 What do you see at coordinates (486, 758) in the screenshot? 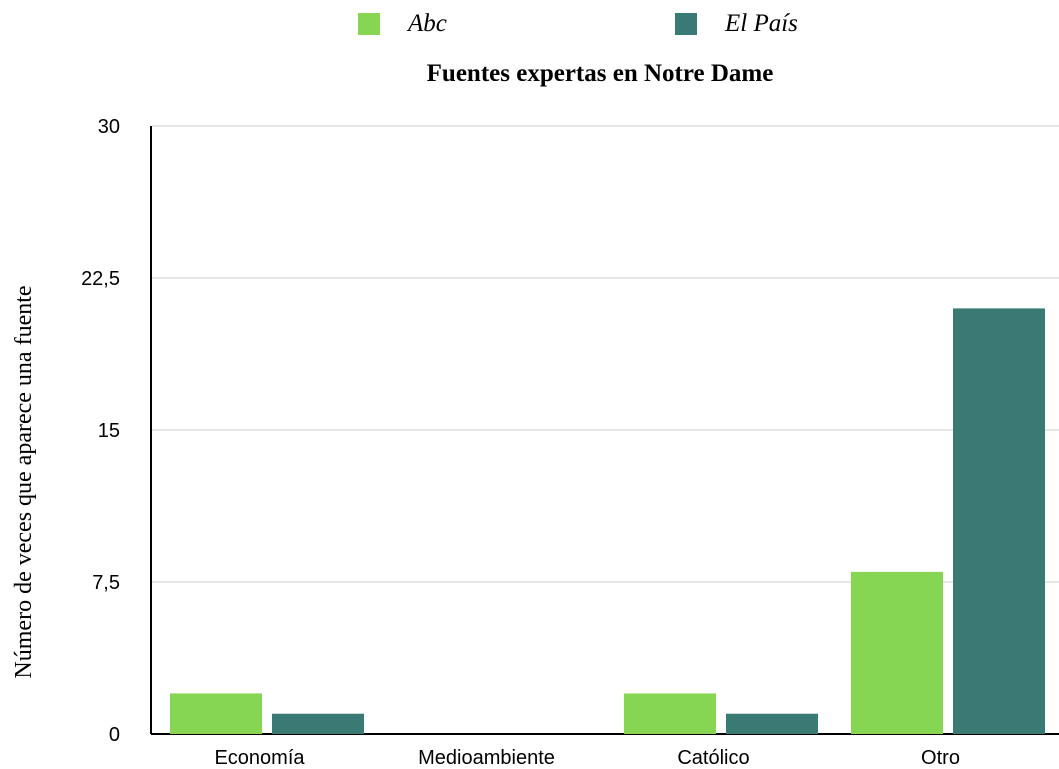
I see `x-tick-label: Medioambiente` at bounding box center [486, 758].